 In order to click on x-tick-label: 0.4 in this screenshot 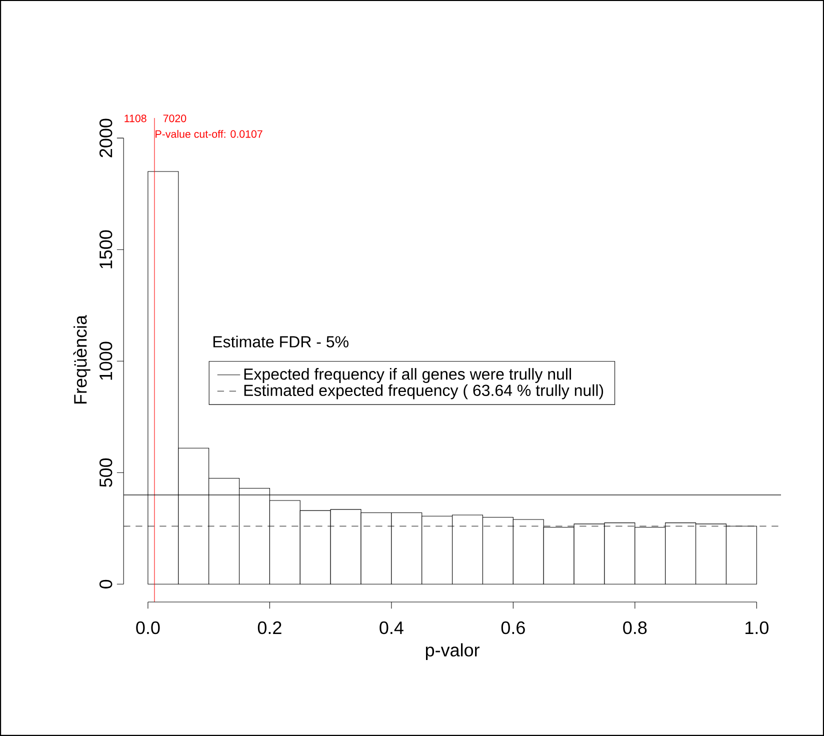, I will do `click(392, 627)`.